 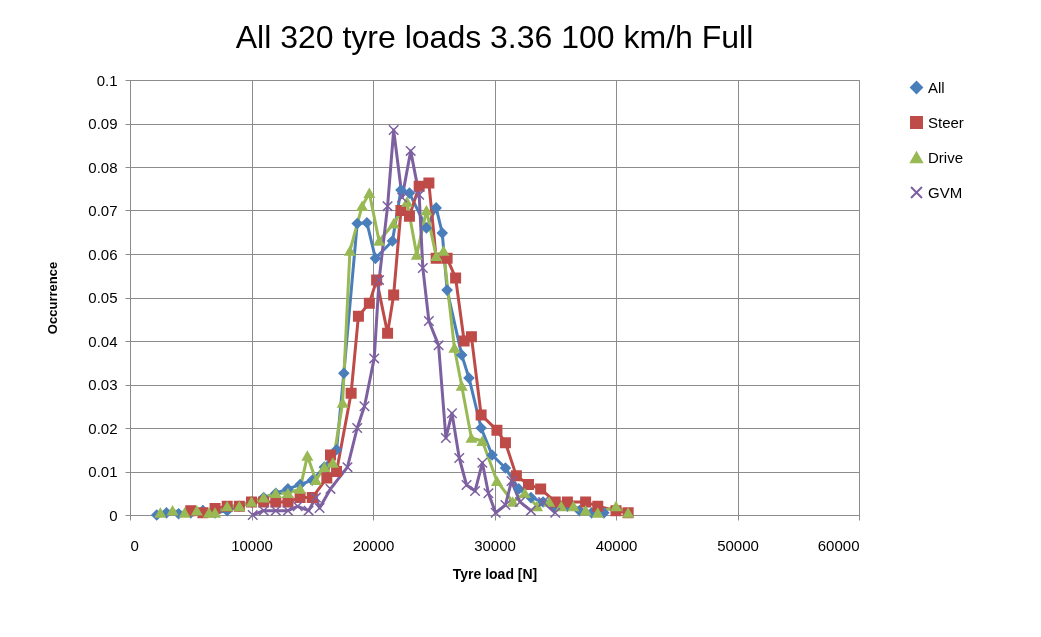 What do you see at coordinates (103, 210) in the screenshot?
I see `y-tick-label: 0.07` at bounding box center [103, 210].